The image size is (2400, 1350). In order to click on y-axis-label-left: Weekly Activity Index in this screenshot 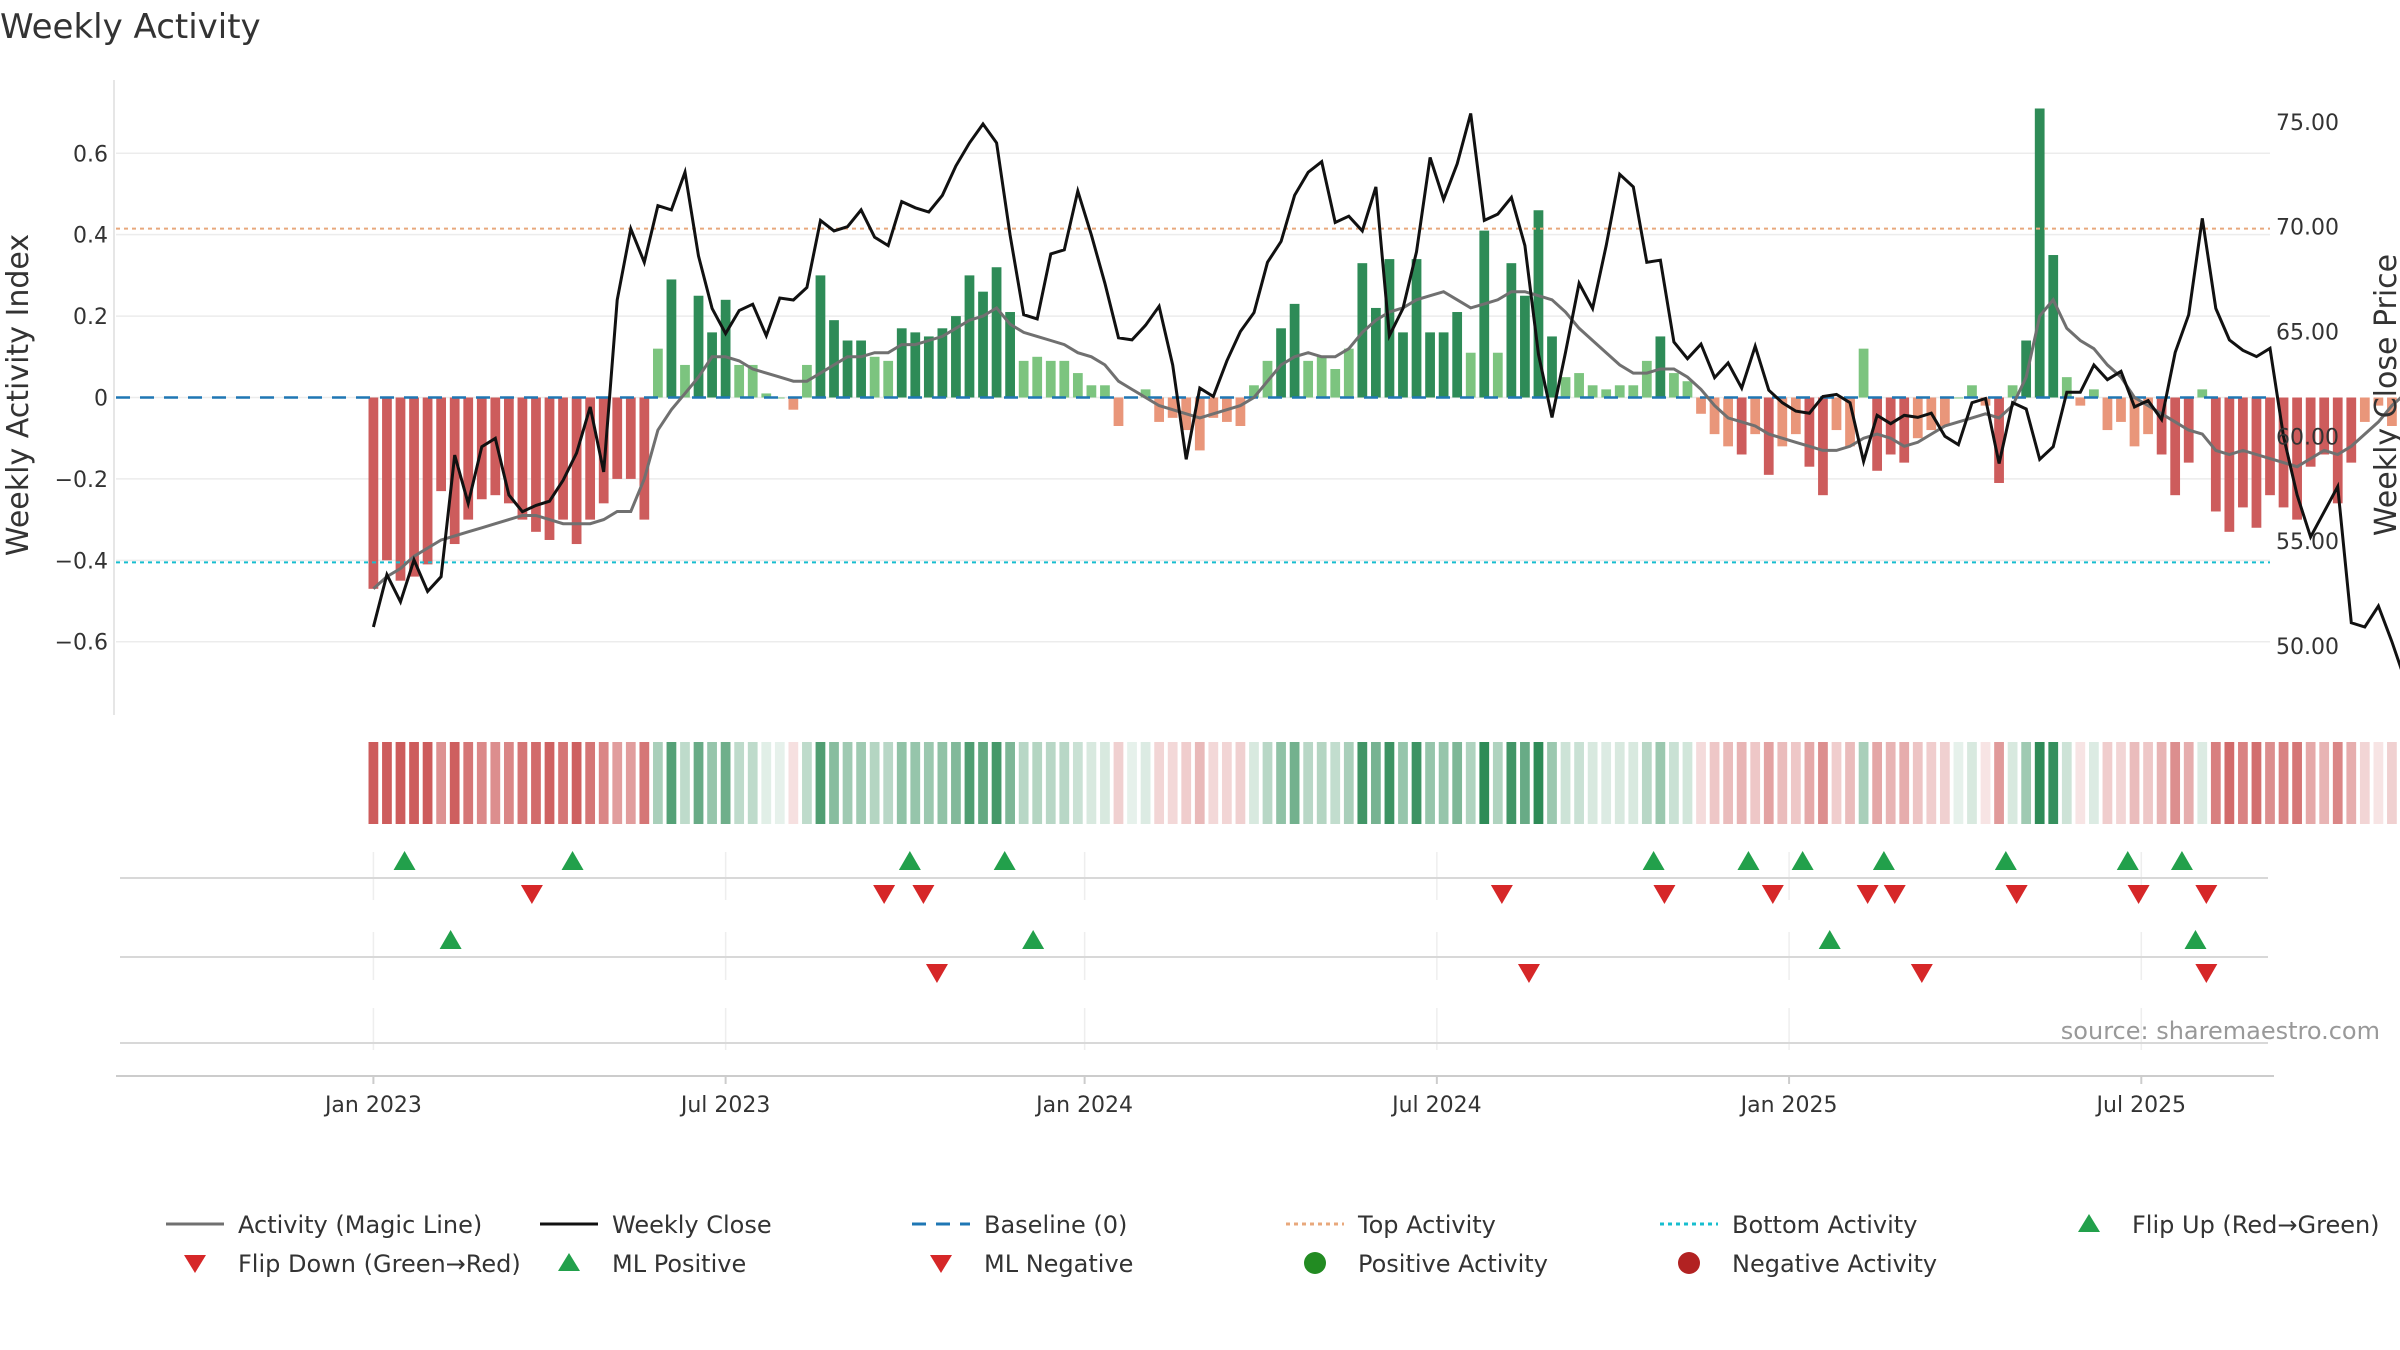, I will do `click(18, 395)`.